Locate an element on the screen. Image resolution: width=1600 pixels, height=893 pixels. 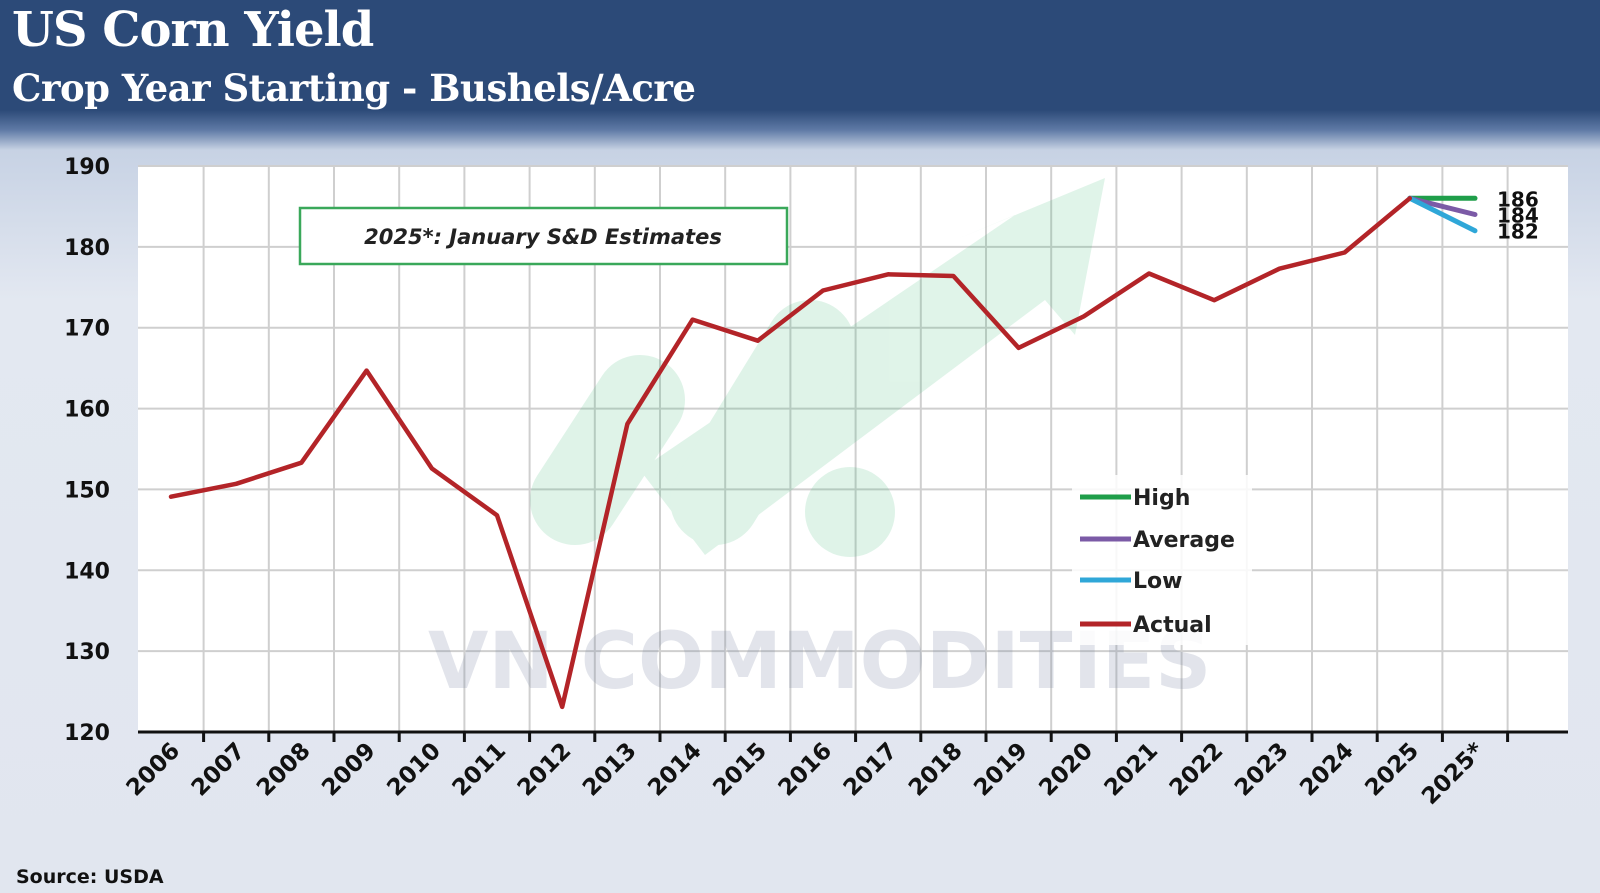
watermark-arrow-icon is located at coordinates (872, 366).